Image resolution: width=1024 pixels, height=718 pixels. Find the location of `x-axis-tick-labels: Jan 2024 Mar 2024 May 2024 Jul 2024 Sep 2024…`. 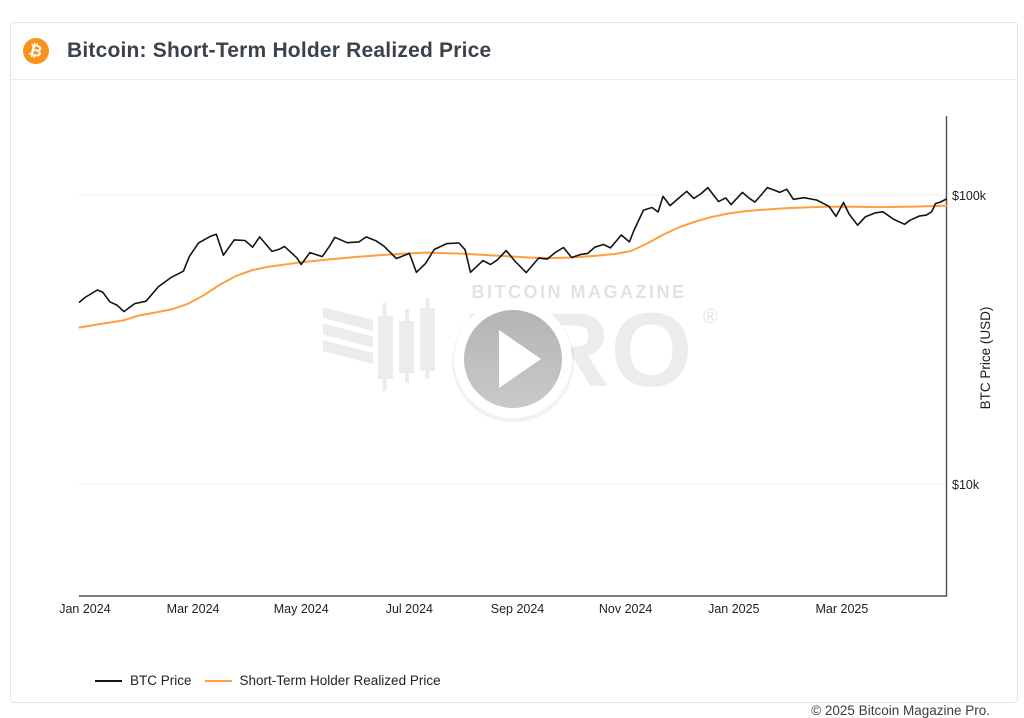

x-axis-tick-labels: Jan 2024 Mar 2024 May 2024 Jul 2024 Sep 2024… is located at coordinates (463, 609).